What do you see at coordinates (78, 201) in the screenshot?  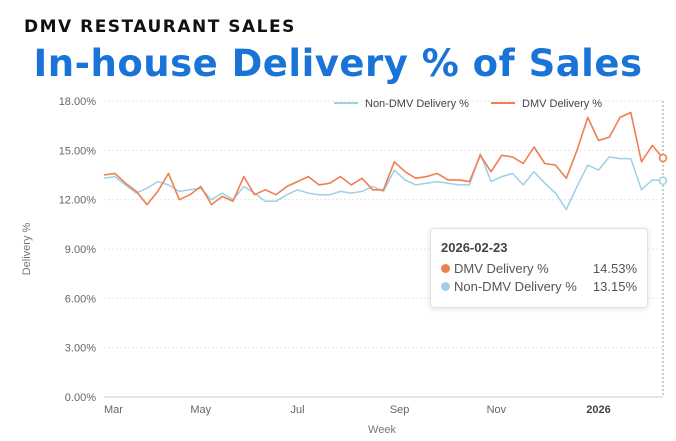 I see `y-tick-label: 12.00%` at bounding box center [78, 201].